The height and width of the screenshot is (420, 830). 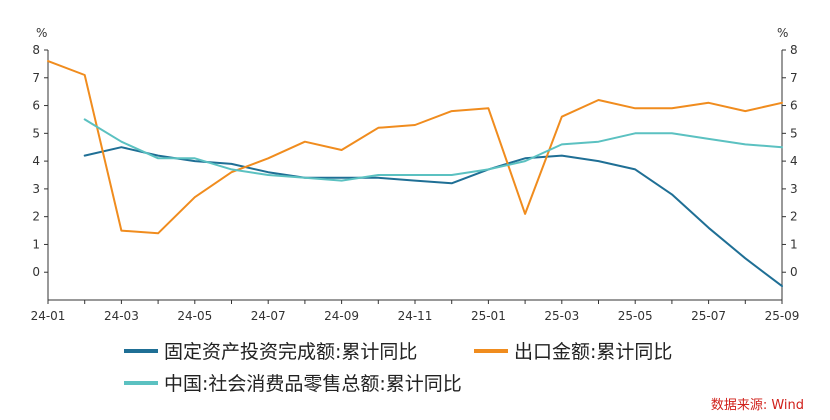 I want to click on y-tick-label-left: 6, so click(x=36, y=106).